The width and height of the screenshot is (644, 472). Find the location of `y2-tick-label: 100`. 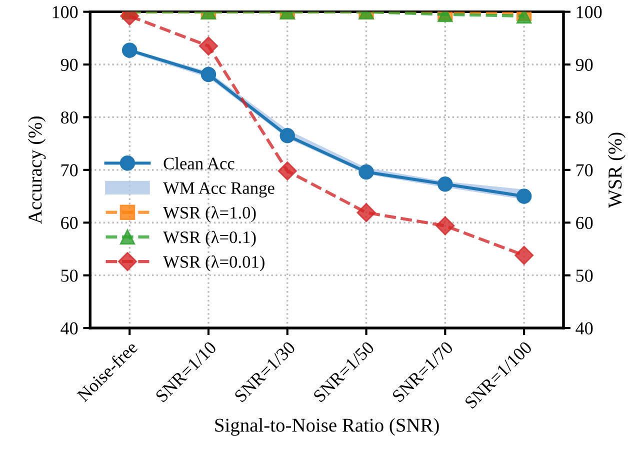

y2-tick-label: 100 is located at coordinates (589, 12).